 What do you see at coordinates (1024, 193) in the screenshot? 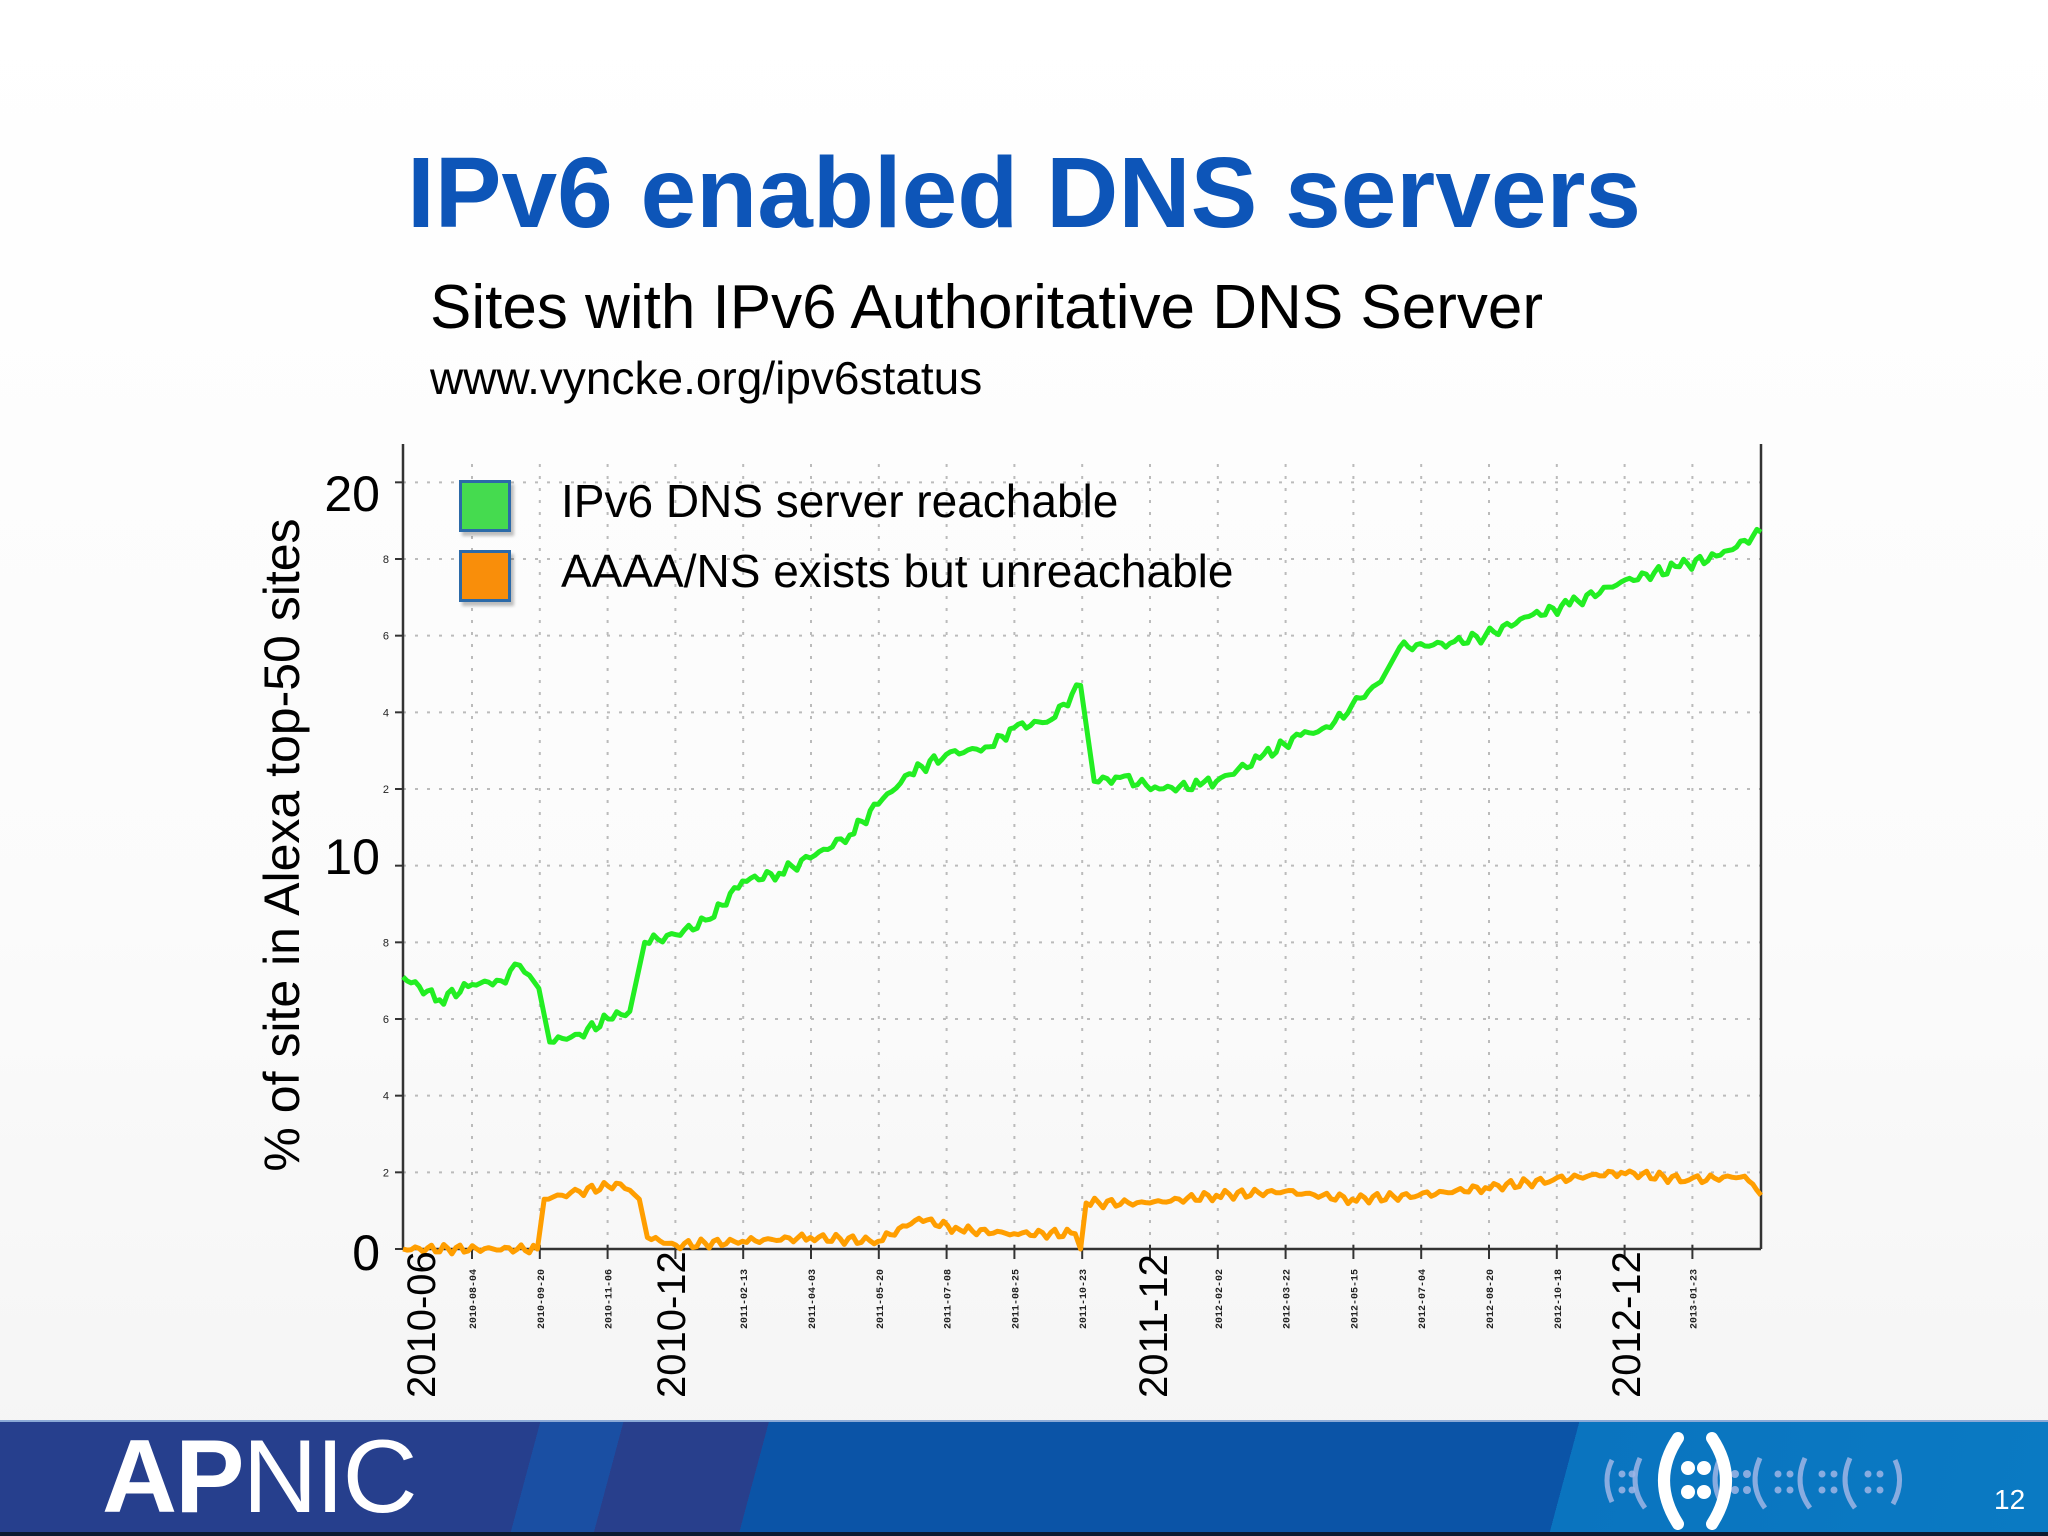
I see `slide-title: IPv6 enabled DNS servers` at bounding box center [1024, 193].